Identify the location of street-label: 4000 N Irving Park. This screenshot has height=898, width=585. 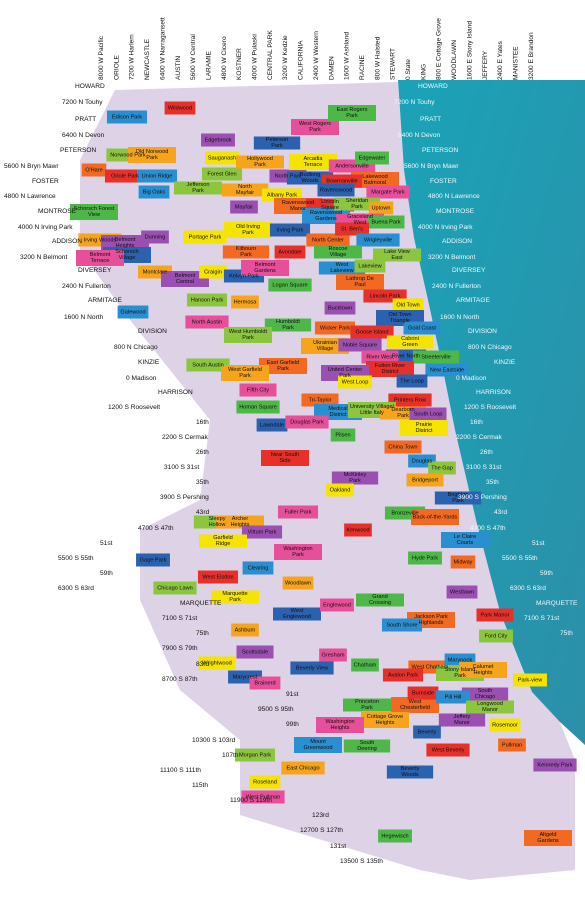
(45, 227).